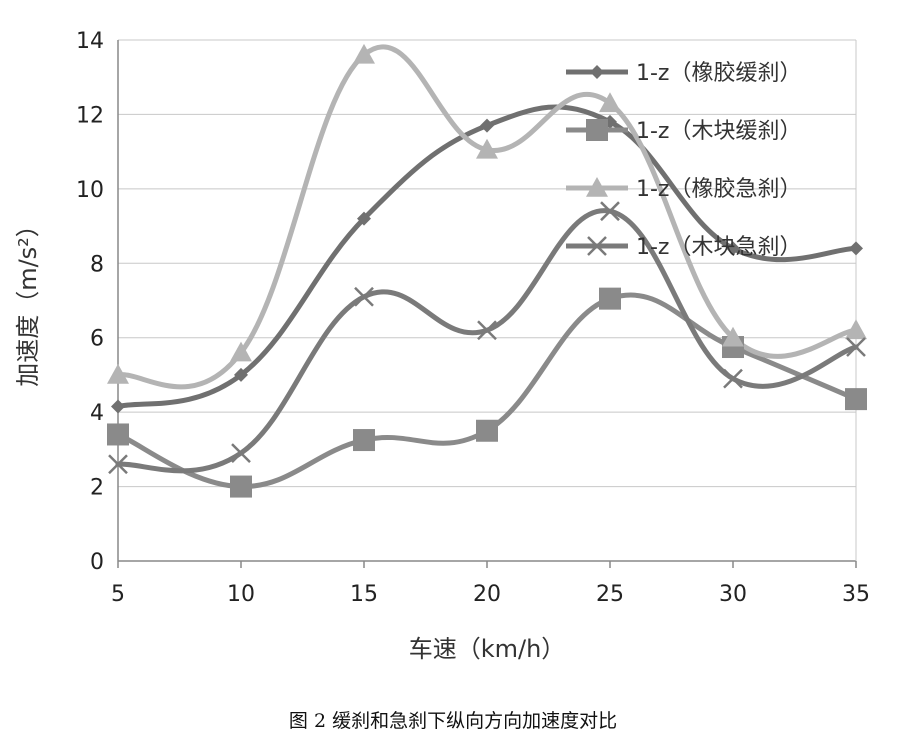 This screenshot has width=906, height=751. Describe the element at coordinates (453, 721) in the screenshot. I see `figure-caption: 图 2 缓刹和急刹下纵向方向加速度对比` at that location.